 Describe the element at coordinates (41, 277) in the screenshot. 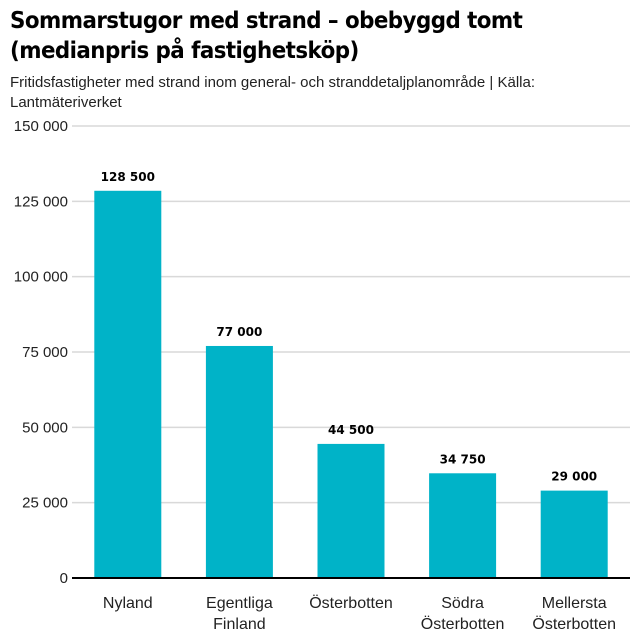

I see `y-tick-label: 100 000` at that location.